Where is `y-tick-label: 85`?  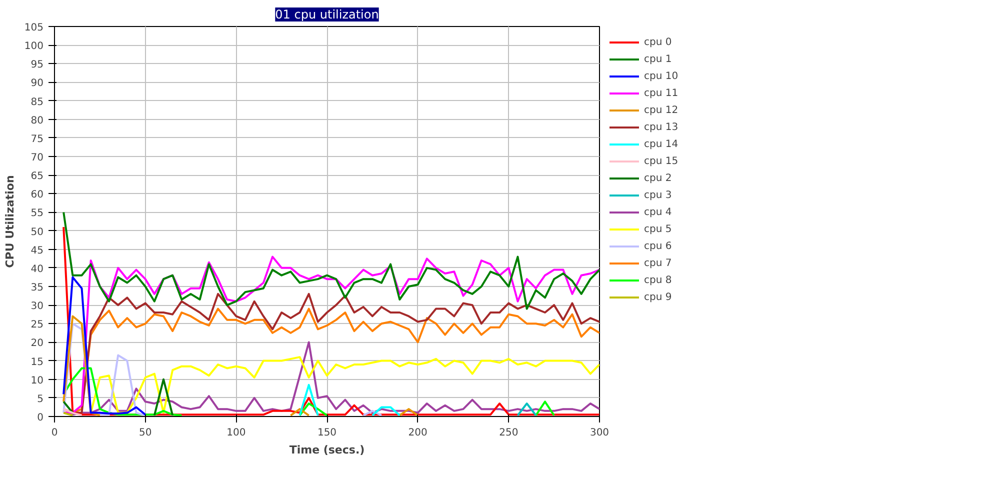
y-tick-label: 85 is located at coordinates (37, 102).